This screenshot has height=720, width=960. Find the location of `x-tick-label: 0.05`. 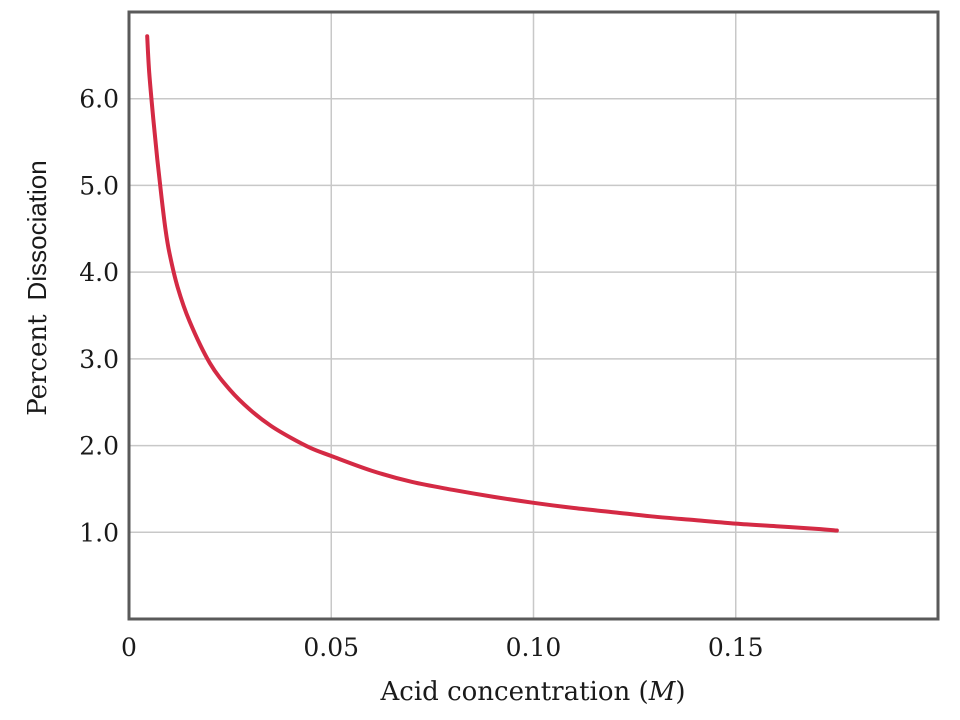

x-tick-label: 0.05 is located at coordinates (331, 647).